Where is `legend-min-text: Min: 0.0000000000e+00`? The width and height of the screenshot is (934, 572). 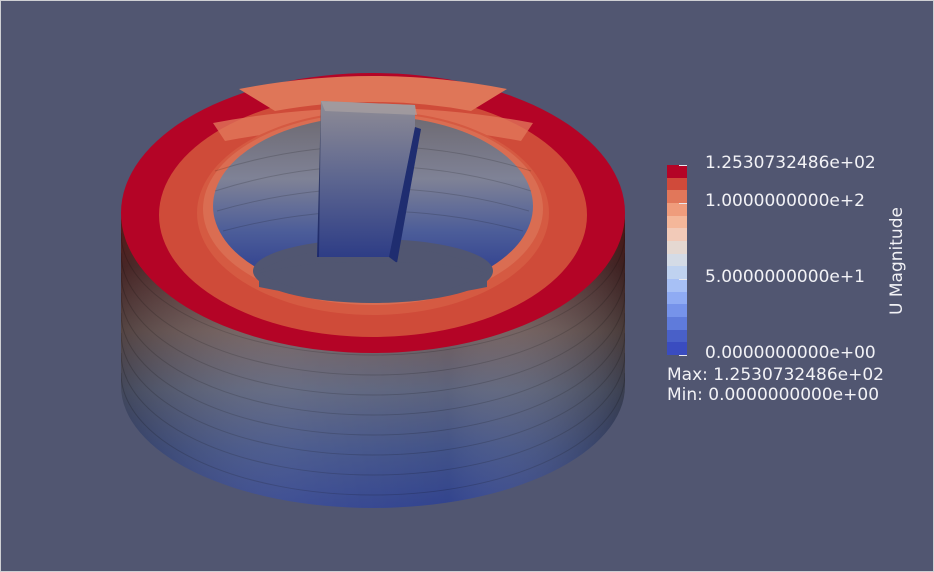 legend-min-text: Min: 0.0000000000e+00 is located at coordinates (773, 395).